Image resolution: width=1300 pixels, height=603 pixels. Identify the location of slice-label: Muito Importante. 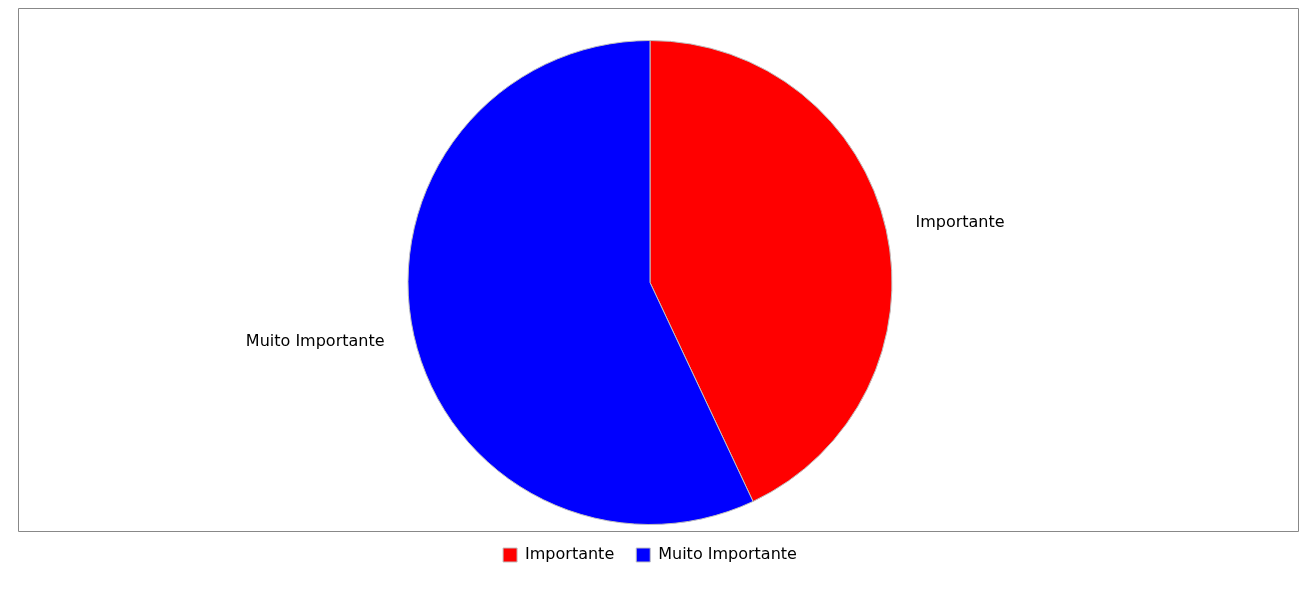
(315, 340).